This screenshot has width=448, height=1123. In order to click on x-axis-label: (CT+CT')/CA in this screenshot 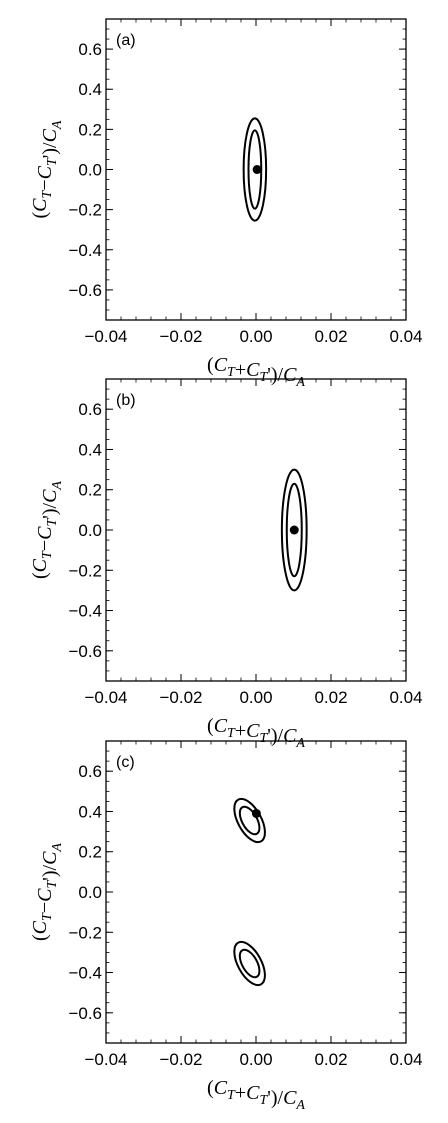, I will do `click(256, 1095)`.